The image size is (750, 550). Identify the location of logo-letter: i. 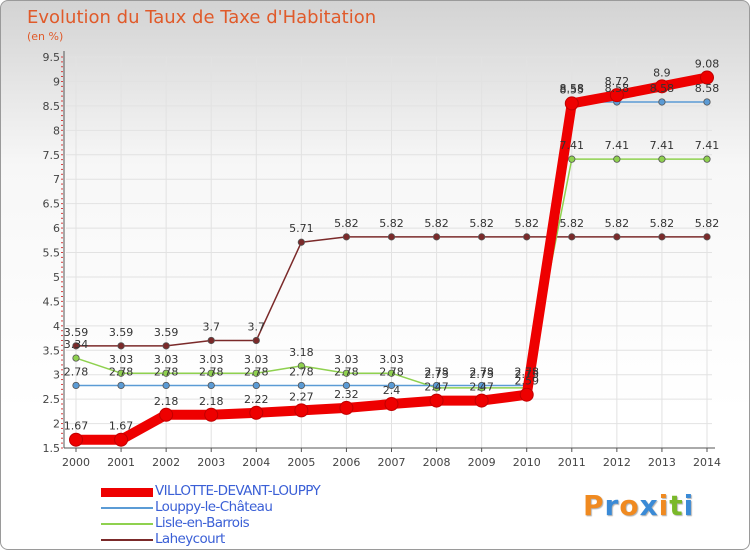
(689, 505).